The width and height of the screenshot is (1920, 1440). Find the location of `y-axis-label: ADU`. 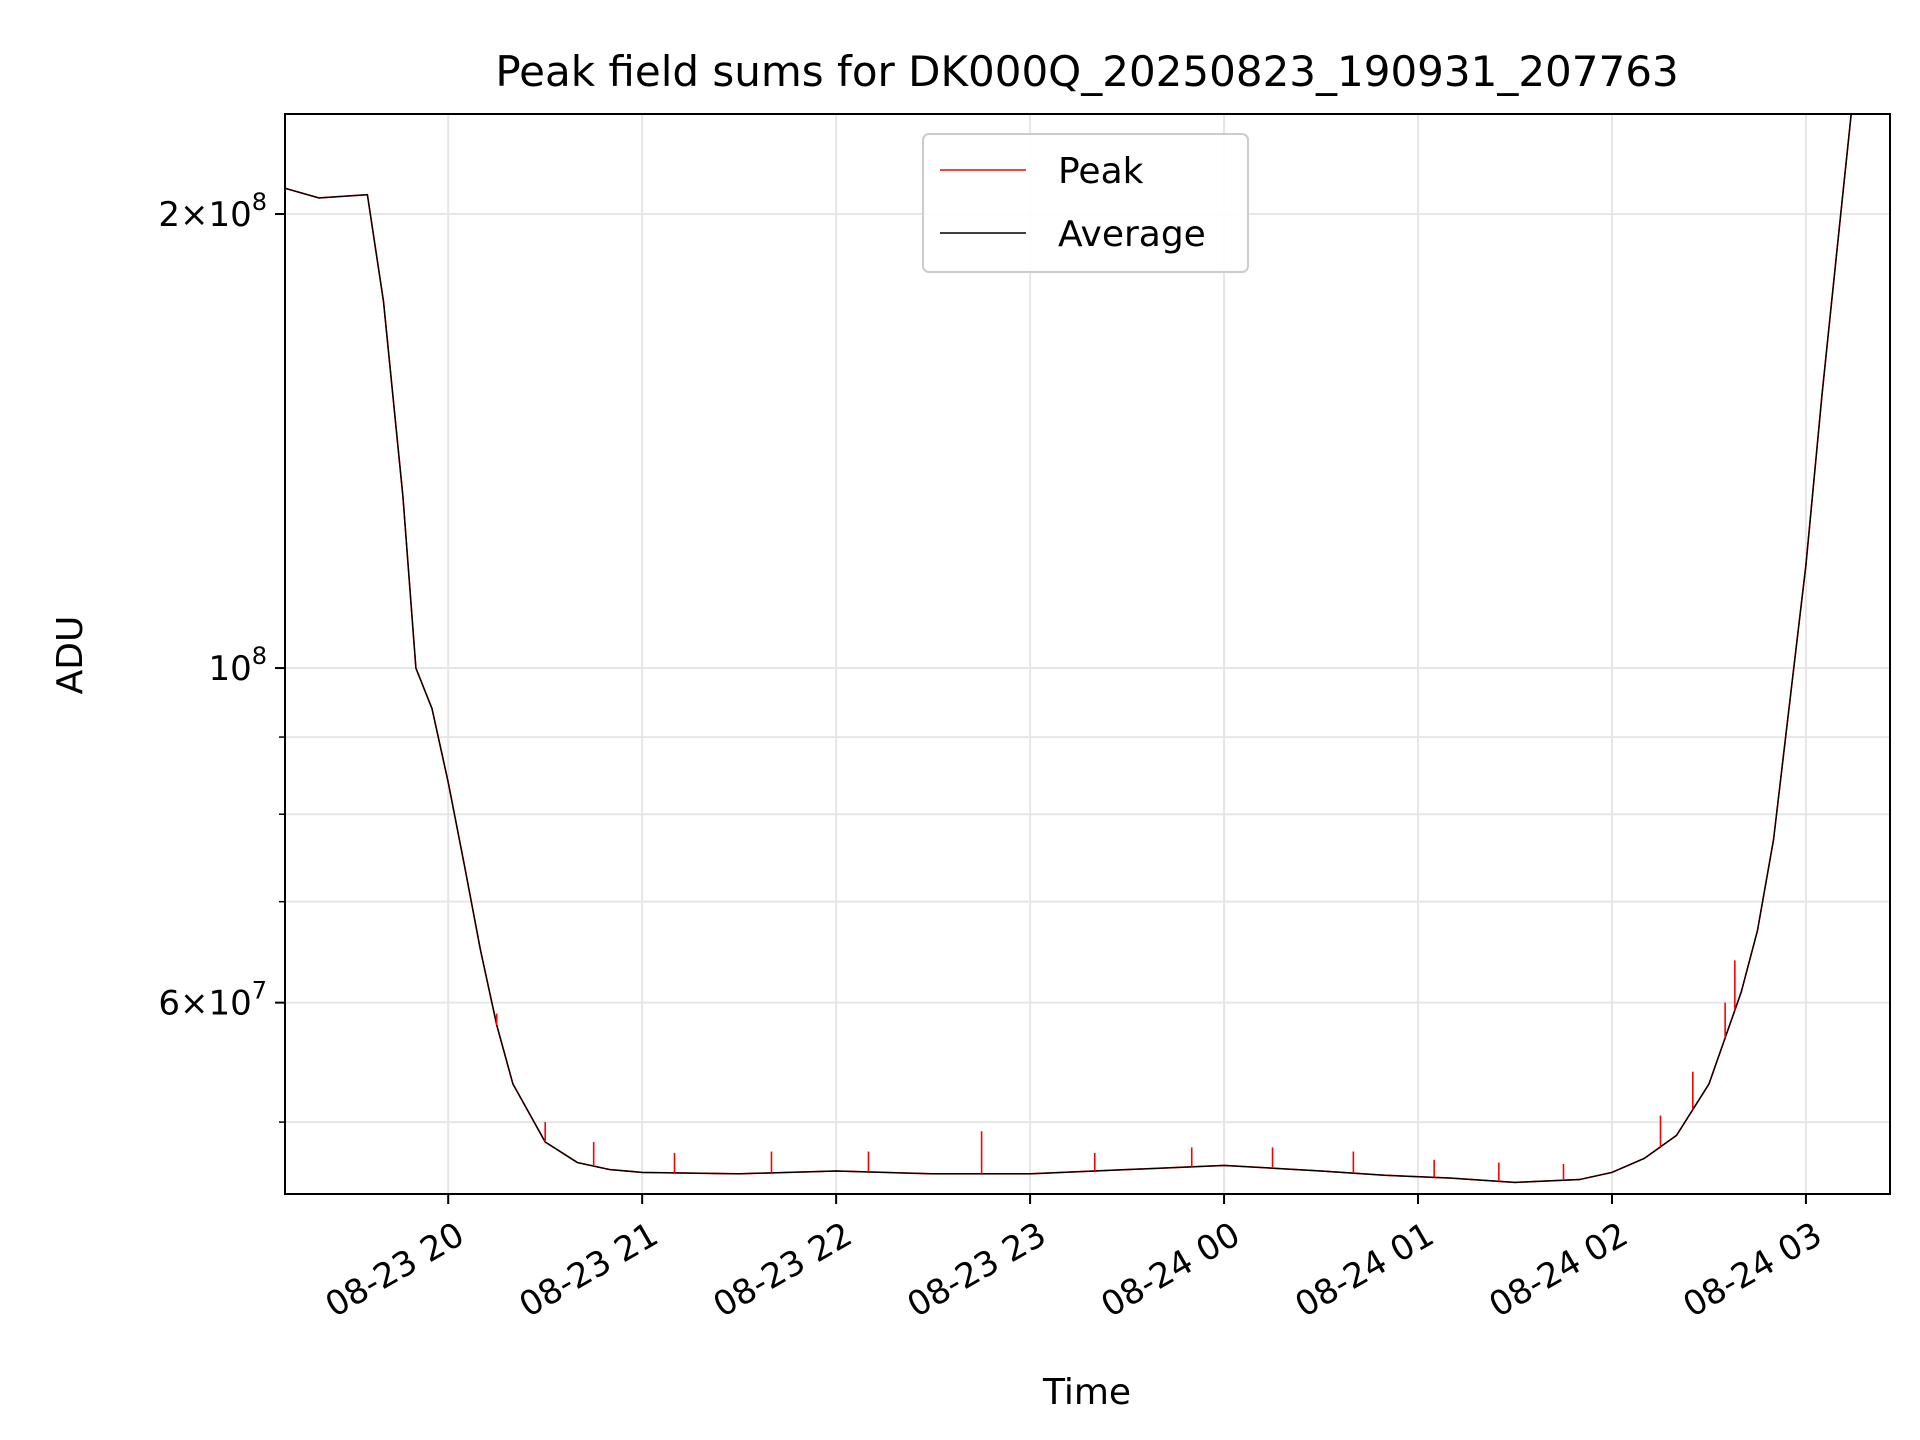

y-axis-label: ADU is located at coordinates (70, 655).